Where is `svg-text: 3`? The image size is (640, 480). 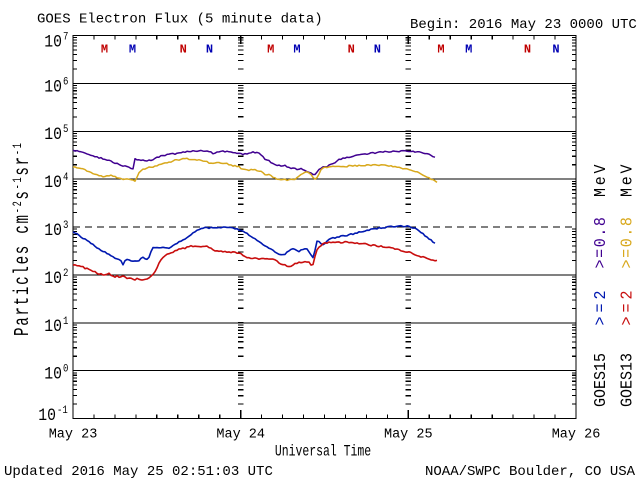
svg-text: 3 is located at coordinates (65, 226).